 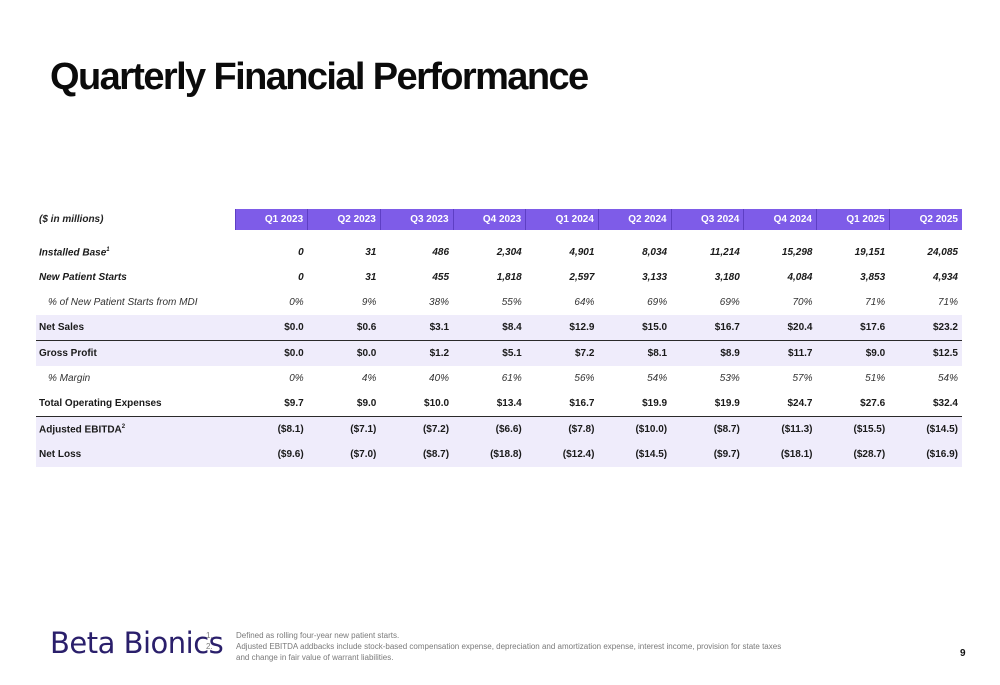 I want to click on table-cell: ($10.0), so click(x=635, y=429).